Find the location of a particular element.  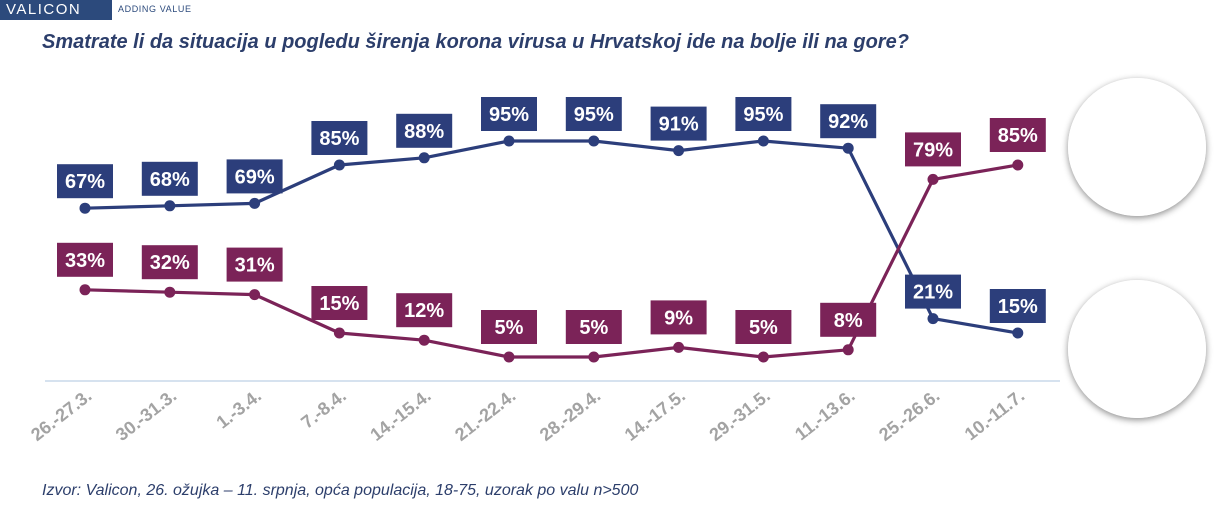

data-label-better: 21% is located at coordinates (933, 291).